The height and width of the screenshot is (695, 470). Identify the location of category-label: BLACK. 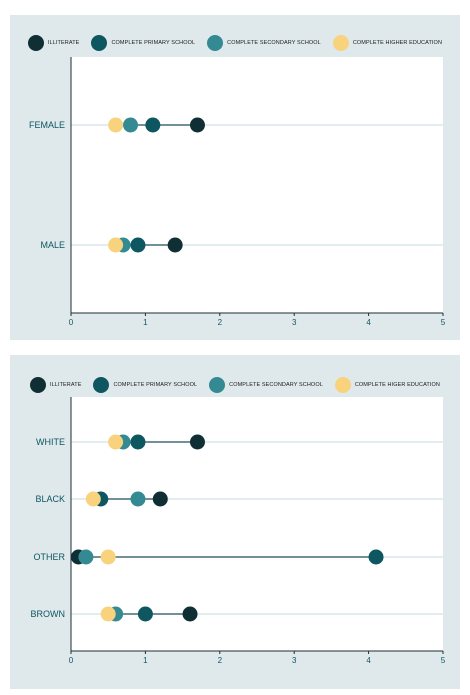
(50, 499).